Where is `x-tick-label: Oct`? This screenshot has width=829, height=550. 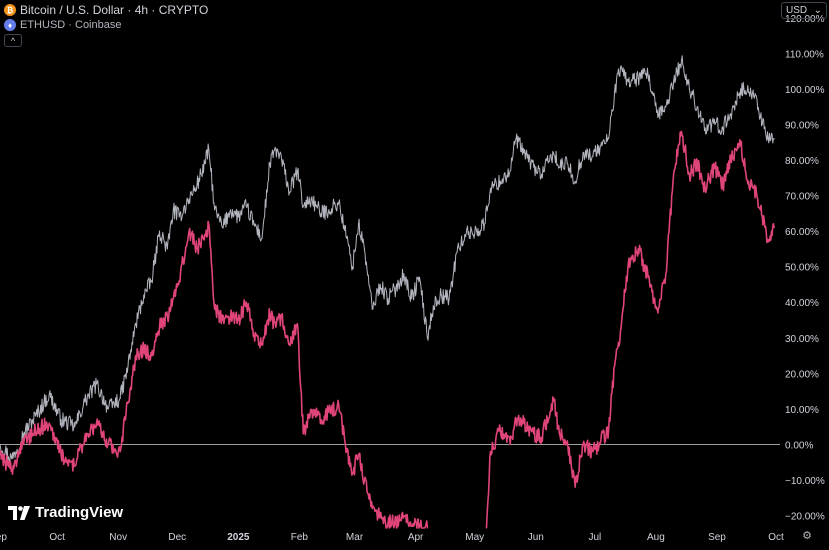
x-tick-label: Oct is located at coordinates (57, 537).